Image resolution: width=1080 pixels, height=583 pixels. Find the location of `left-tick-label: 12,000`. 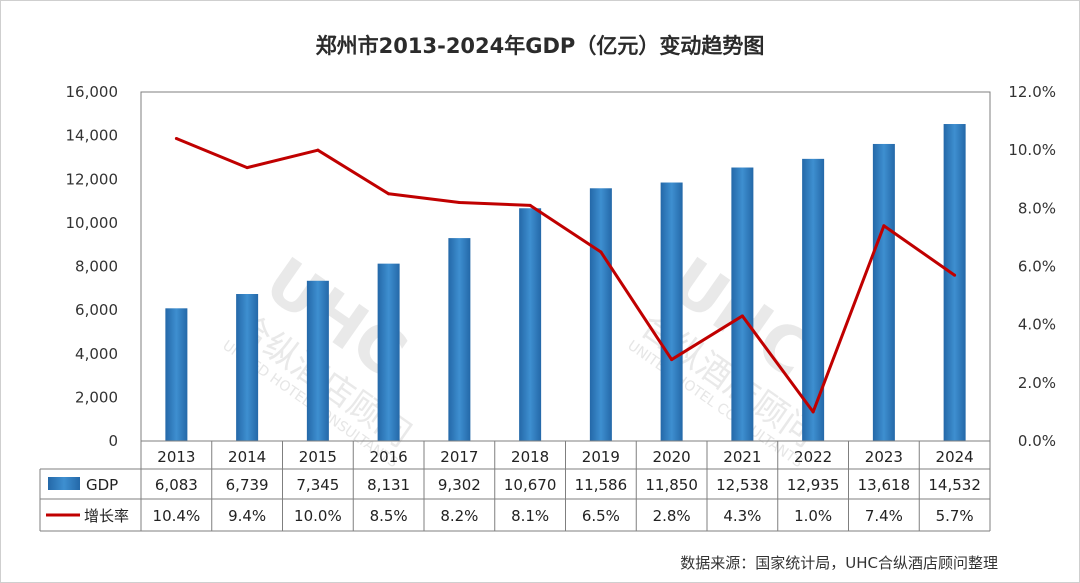

left-tick-label: 12,000 is located at coordinates (92, 179).